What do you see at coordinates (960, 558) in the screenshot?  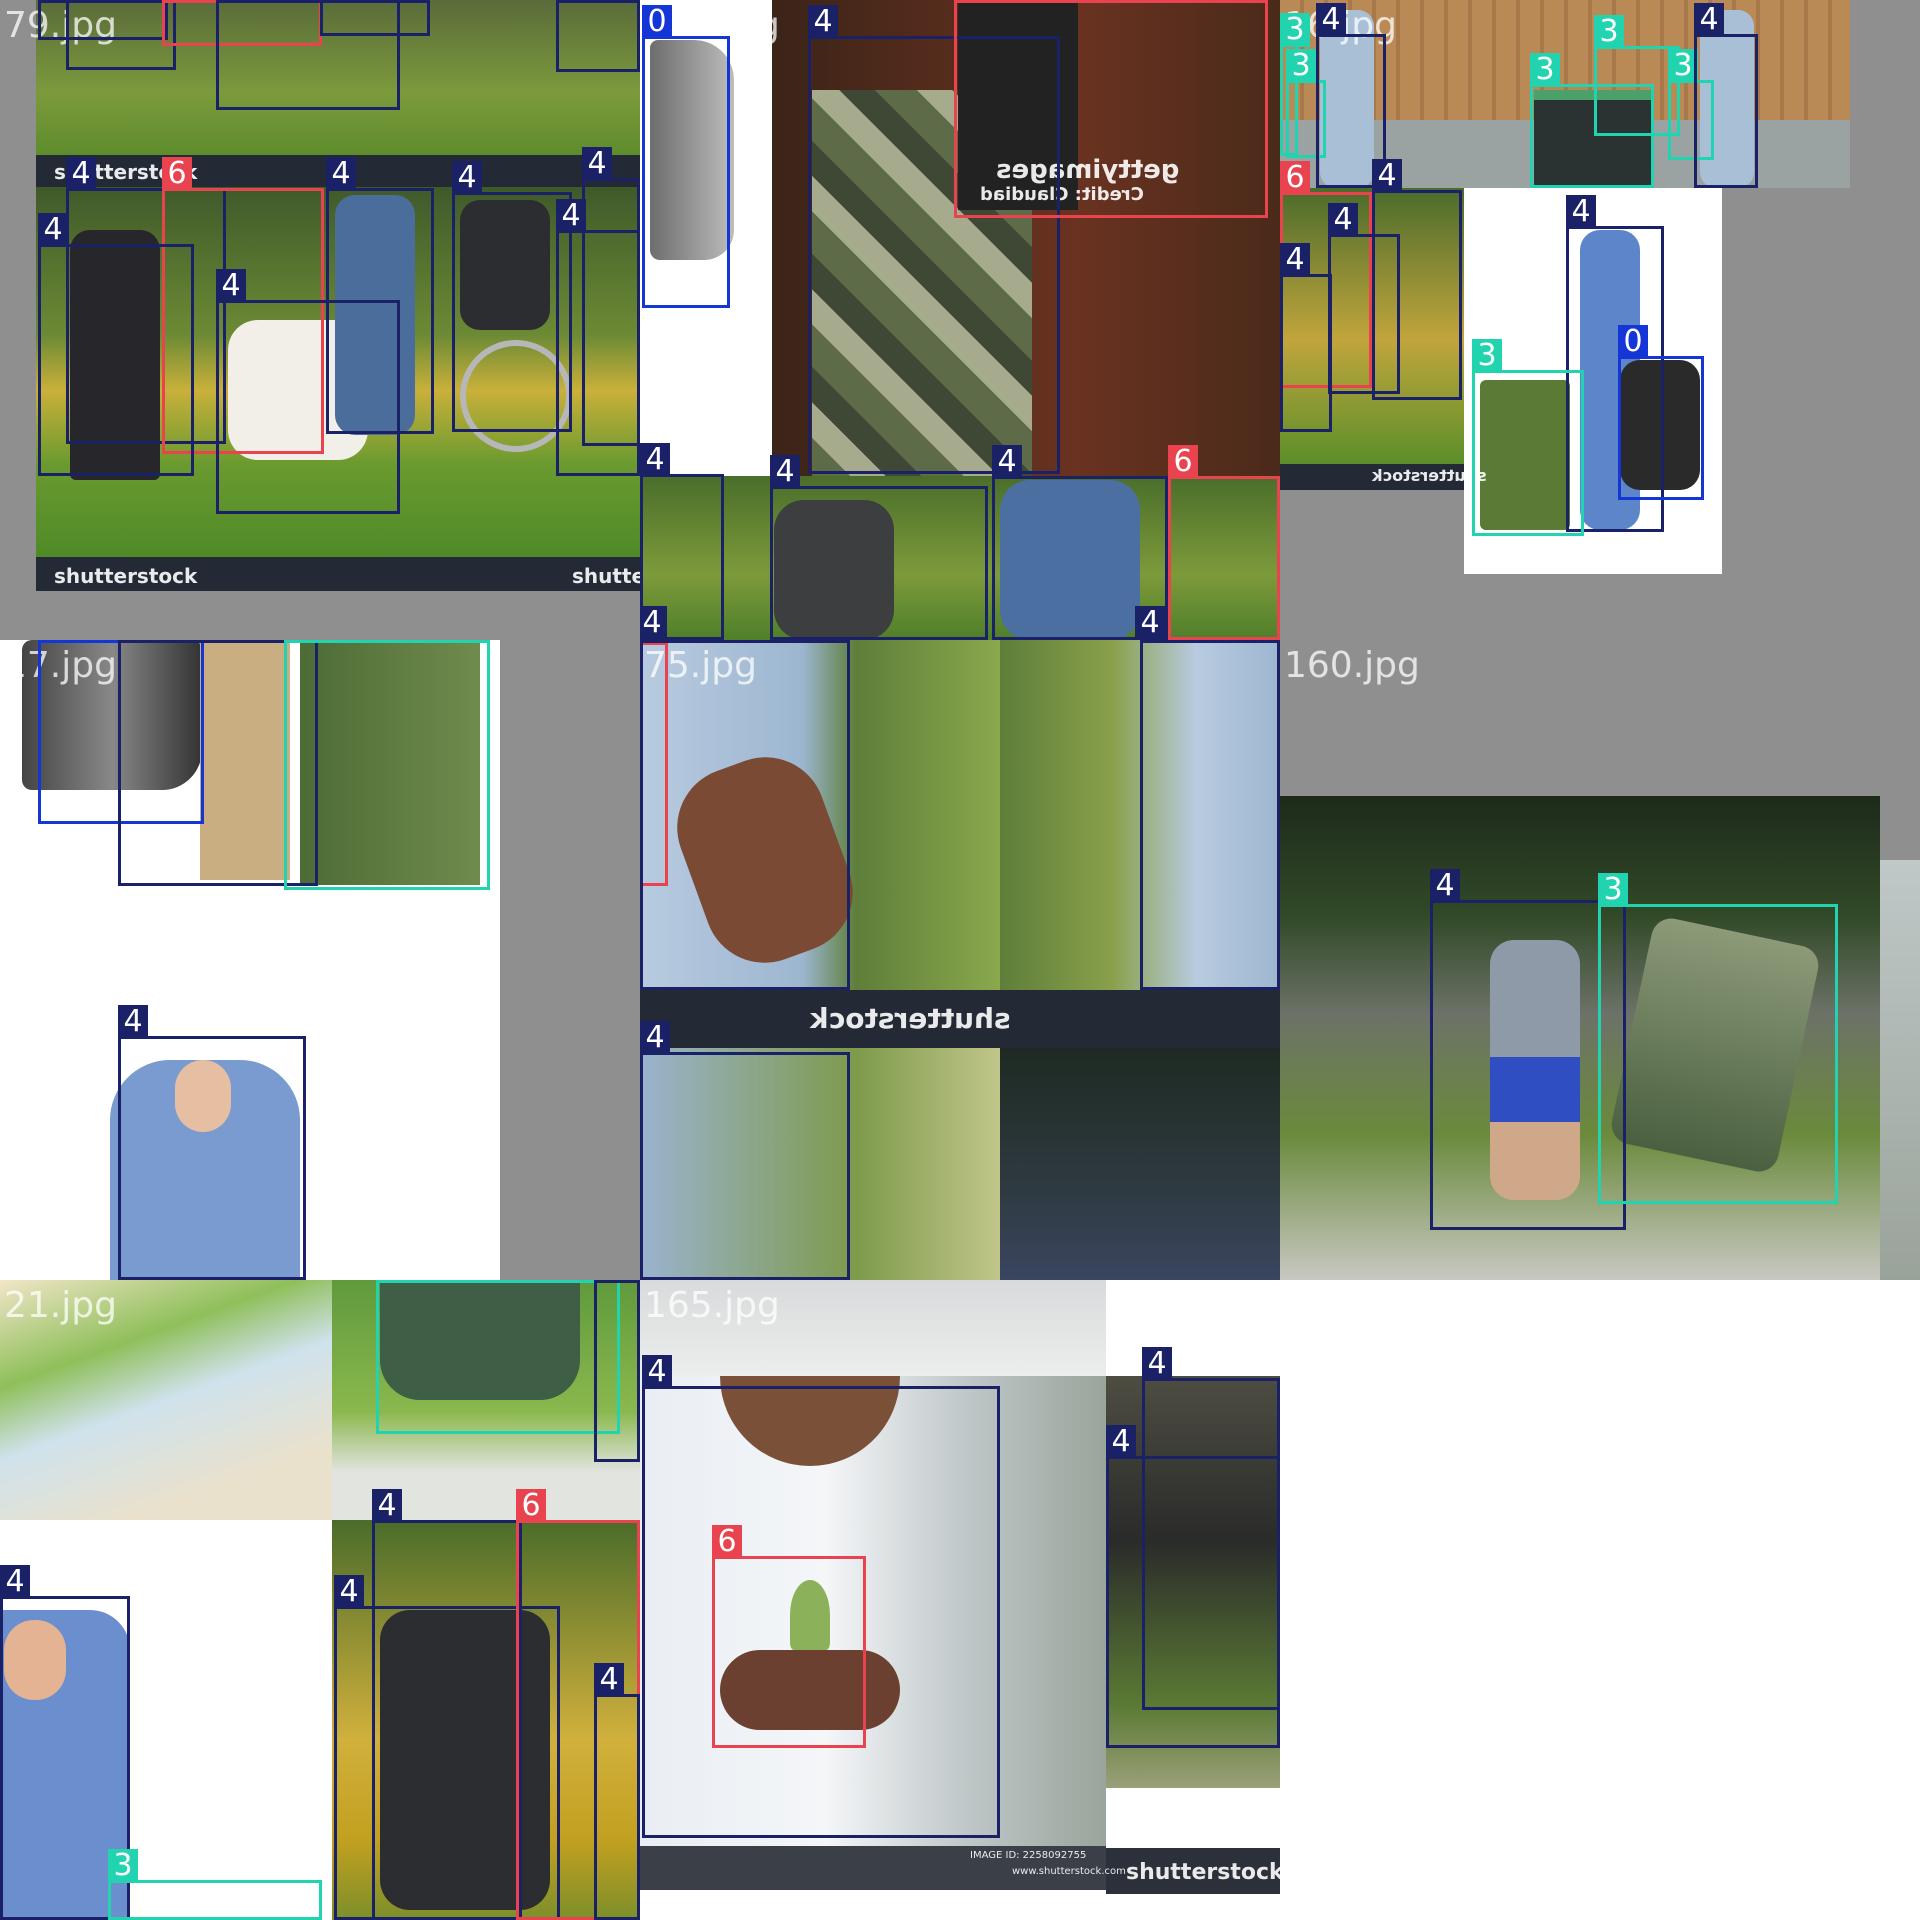 I see `scene-strip-bottom` at bounding box center [960, 558].